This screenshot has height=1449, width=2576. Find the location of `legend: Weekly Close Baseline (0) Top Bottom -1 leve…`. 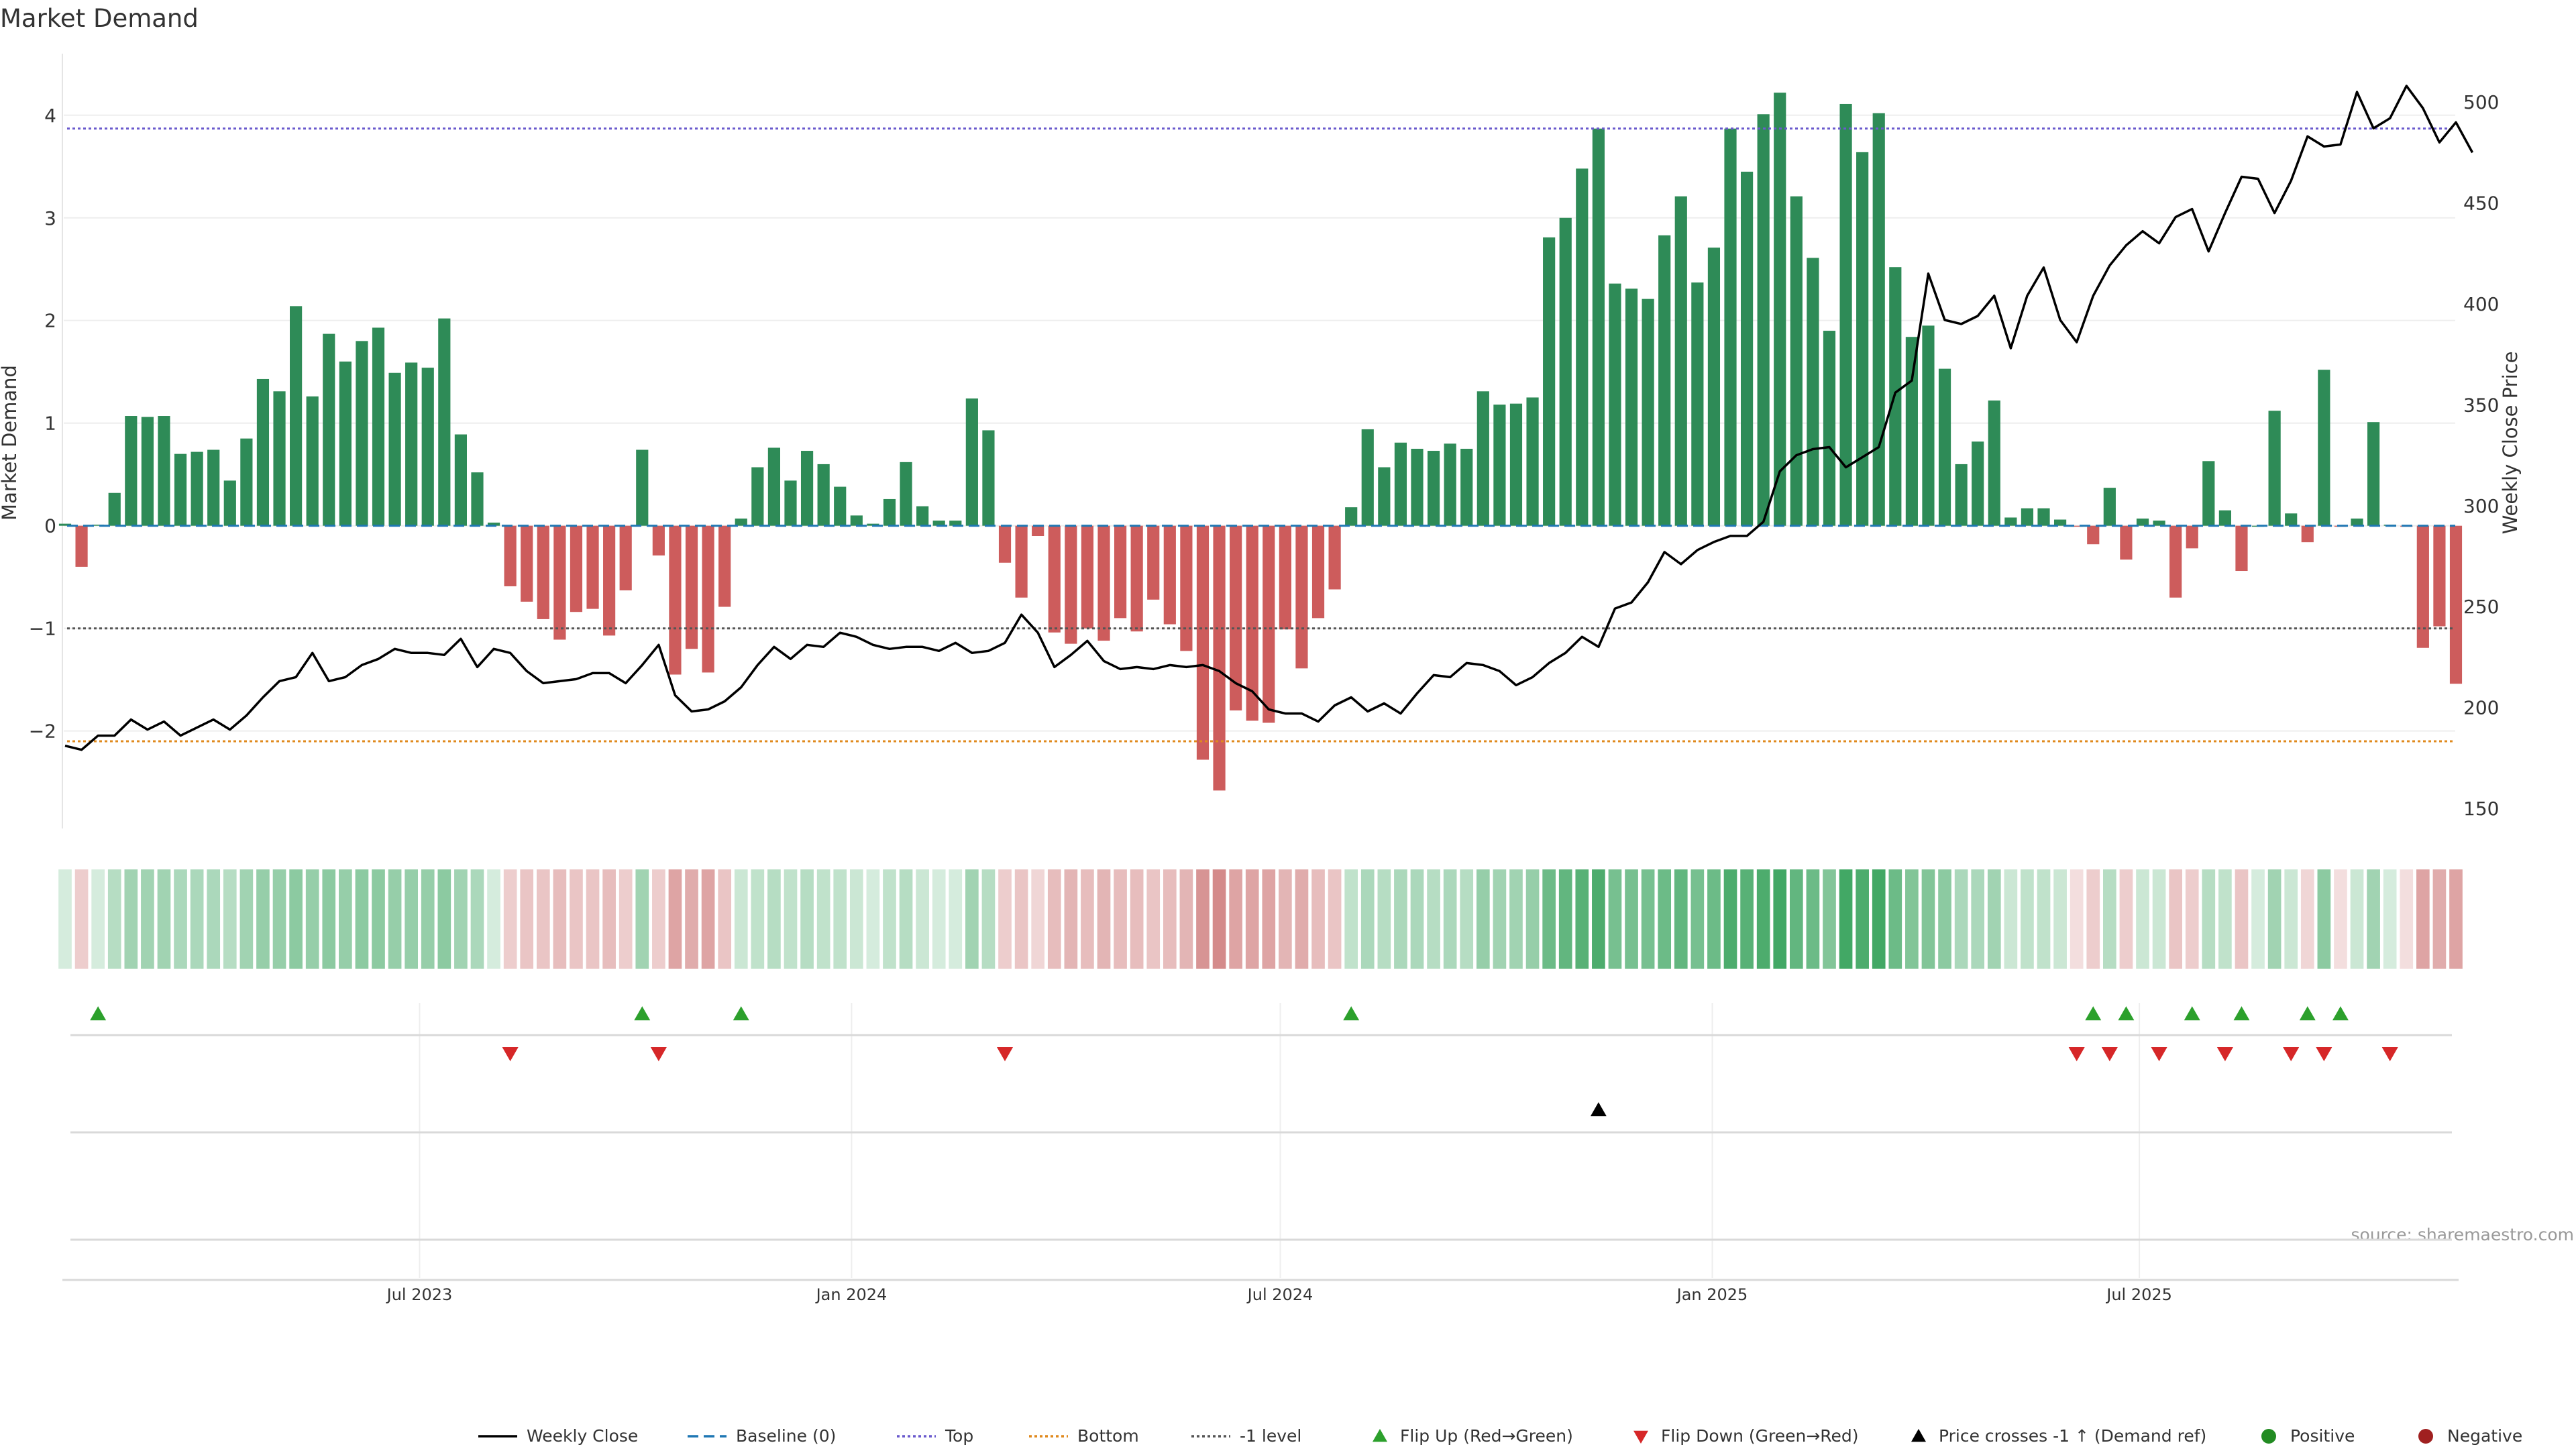

legend: Weekly Close Baseline (0) Top Bottom -1 leve… is located at coordinates (1500, 1436).